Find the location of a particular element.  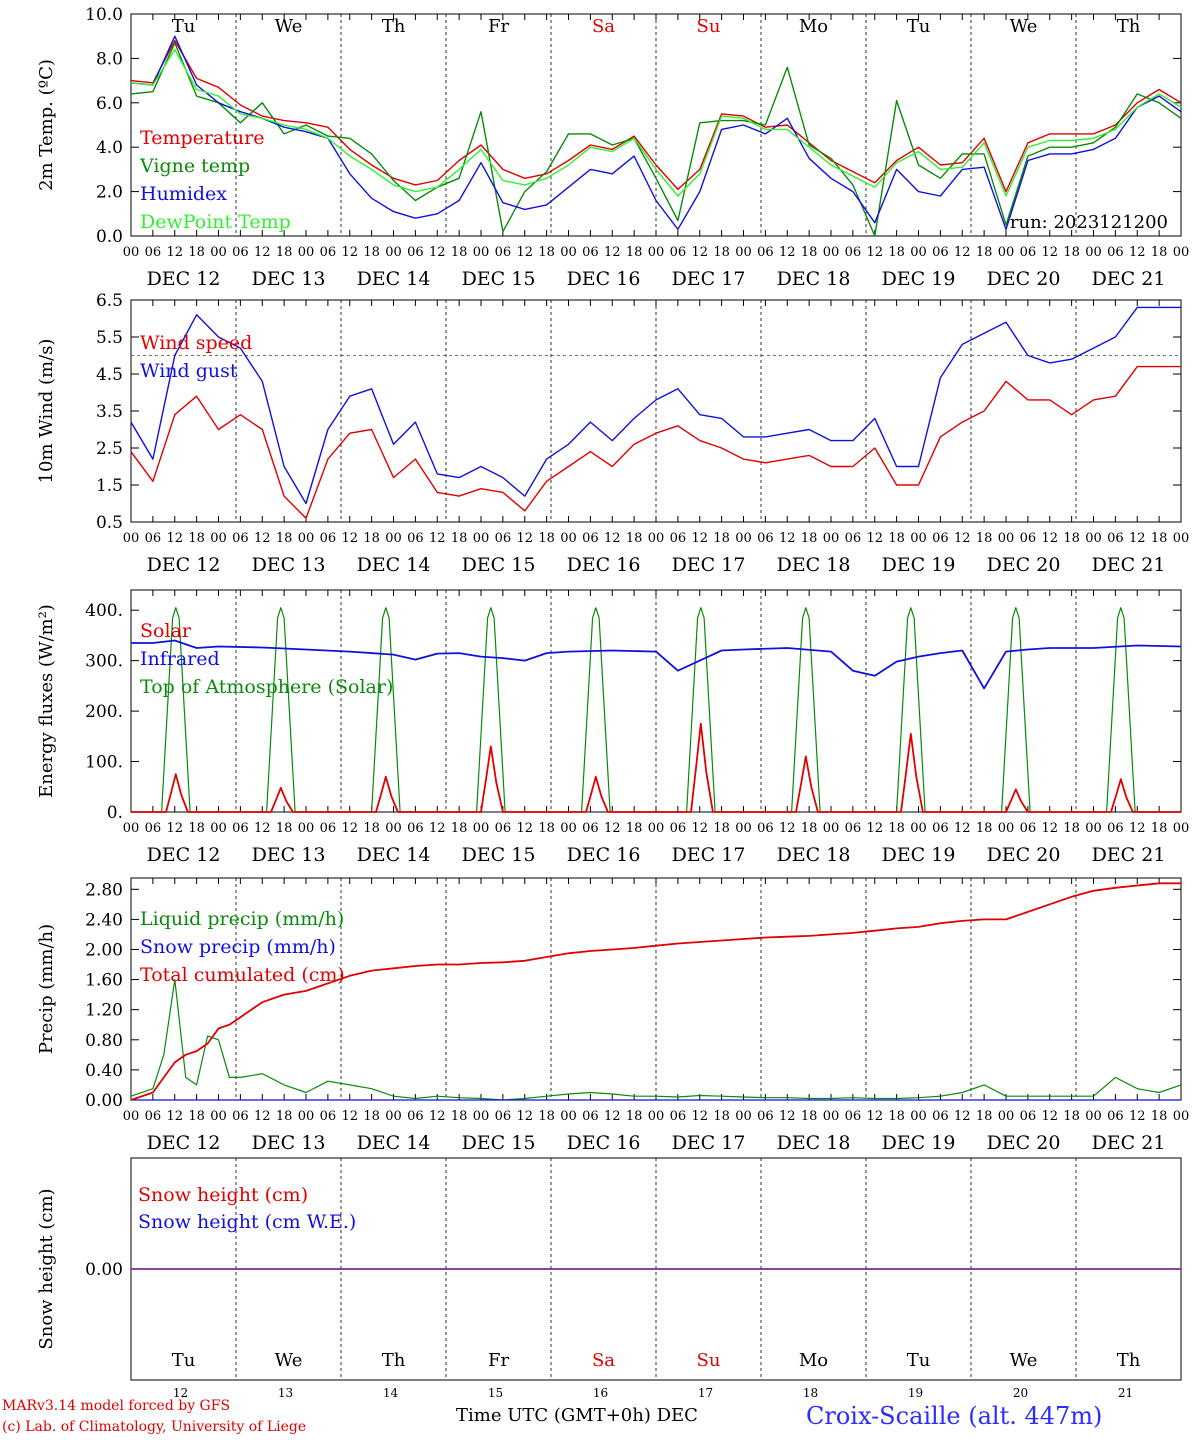

y-tick-label: 400. is located at coordinates (104, 611).